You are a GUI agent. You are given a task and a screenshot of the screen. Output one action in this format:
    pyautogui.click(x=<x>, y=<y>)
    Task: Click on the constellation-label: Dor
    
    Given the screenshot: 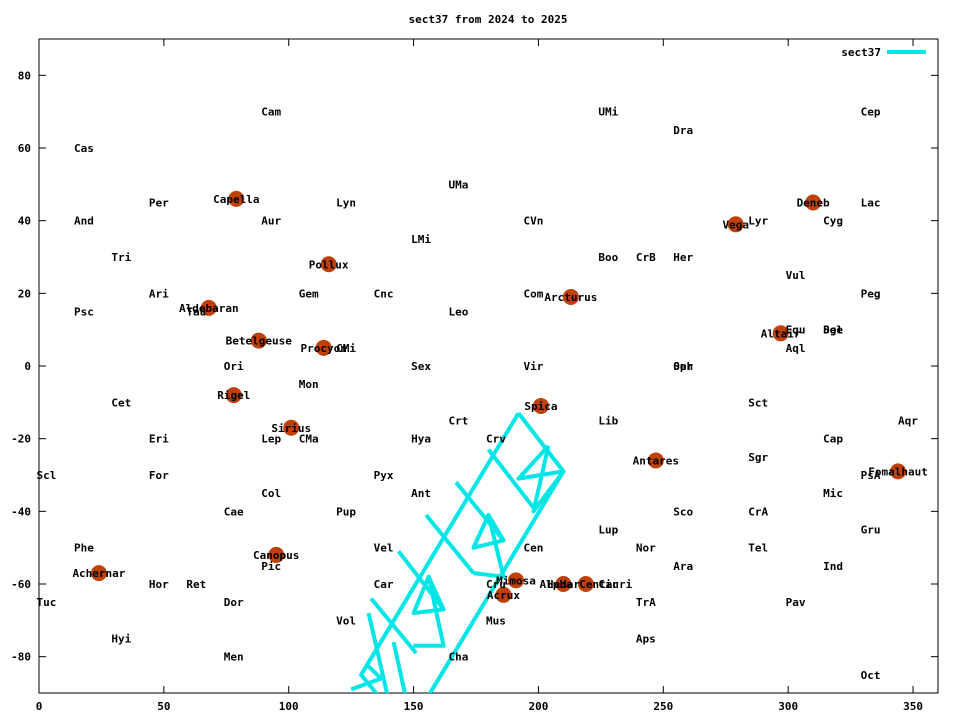 What is the action you would take?
    pyautogui.click(x=234, y=602)
    